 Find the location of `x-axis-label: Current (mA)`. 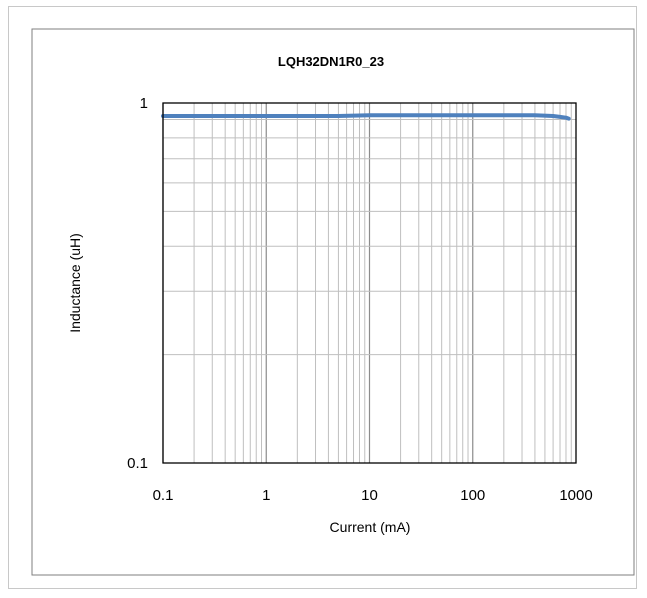

x-axis-label: Current (mA) is located at coordinates (370, 527).